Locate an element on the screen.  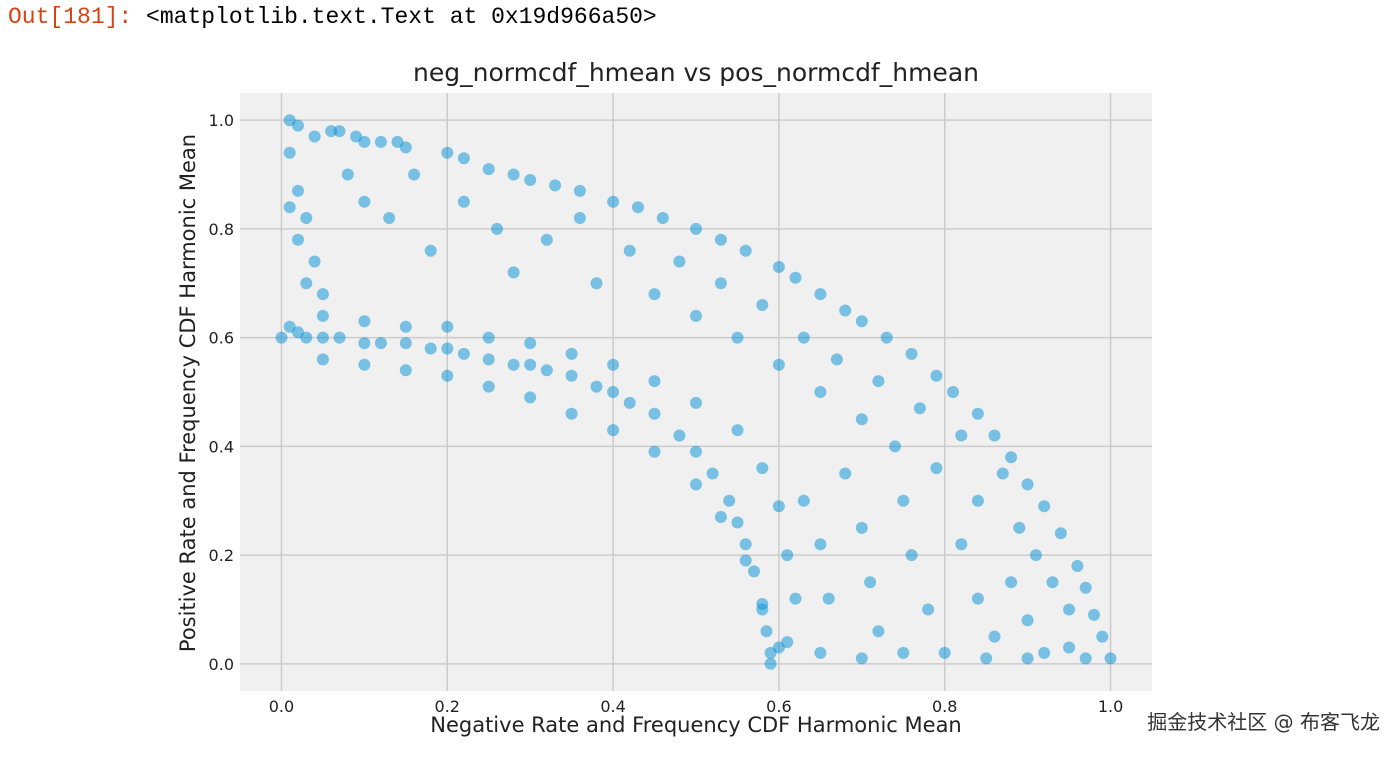
x-tick-label: 0.4 is located at coordinates (612, 706).